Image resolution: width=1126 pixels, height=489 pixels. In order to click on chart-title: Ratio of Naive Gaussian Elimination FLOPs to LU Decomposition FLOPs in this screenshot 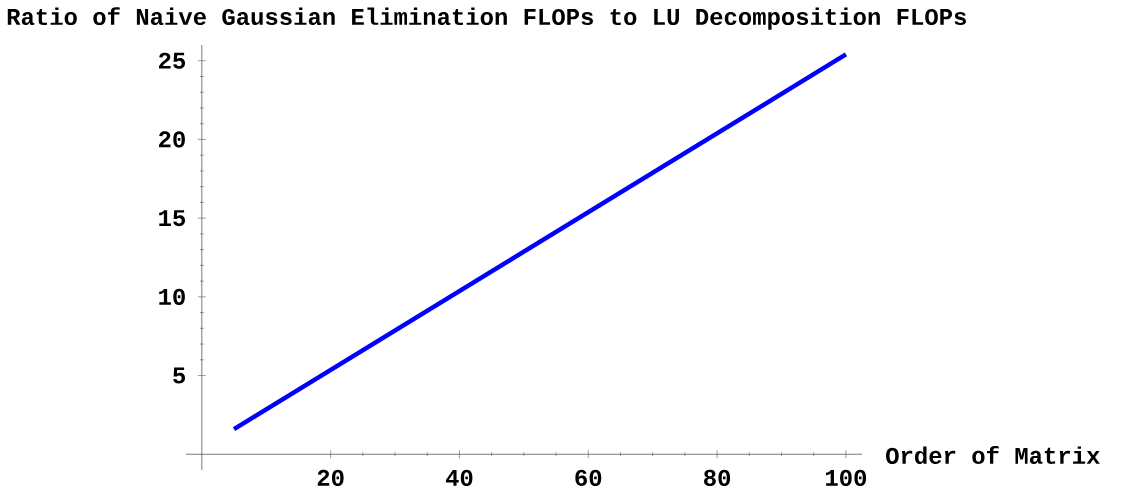, I will do `click(486, 18)`.